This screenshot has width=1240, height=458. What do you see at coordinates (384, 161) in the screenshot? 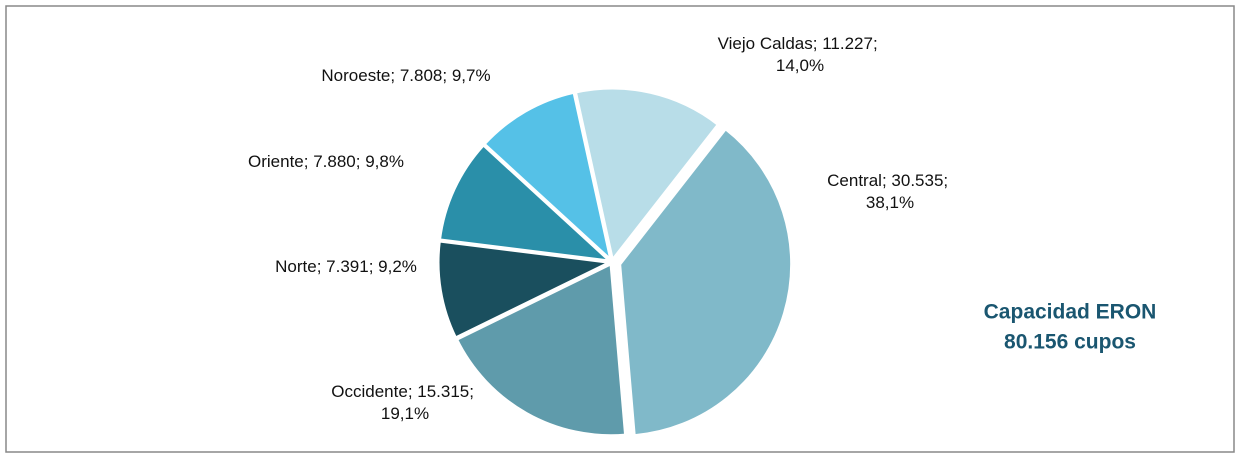
I see `label-percent: 9,8%` at bounding box center [384, 161].